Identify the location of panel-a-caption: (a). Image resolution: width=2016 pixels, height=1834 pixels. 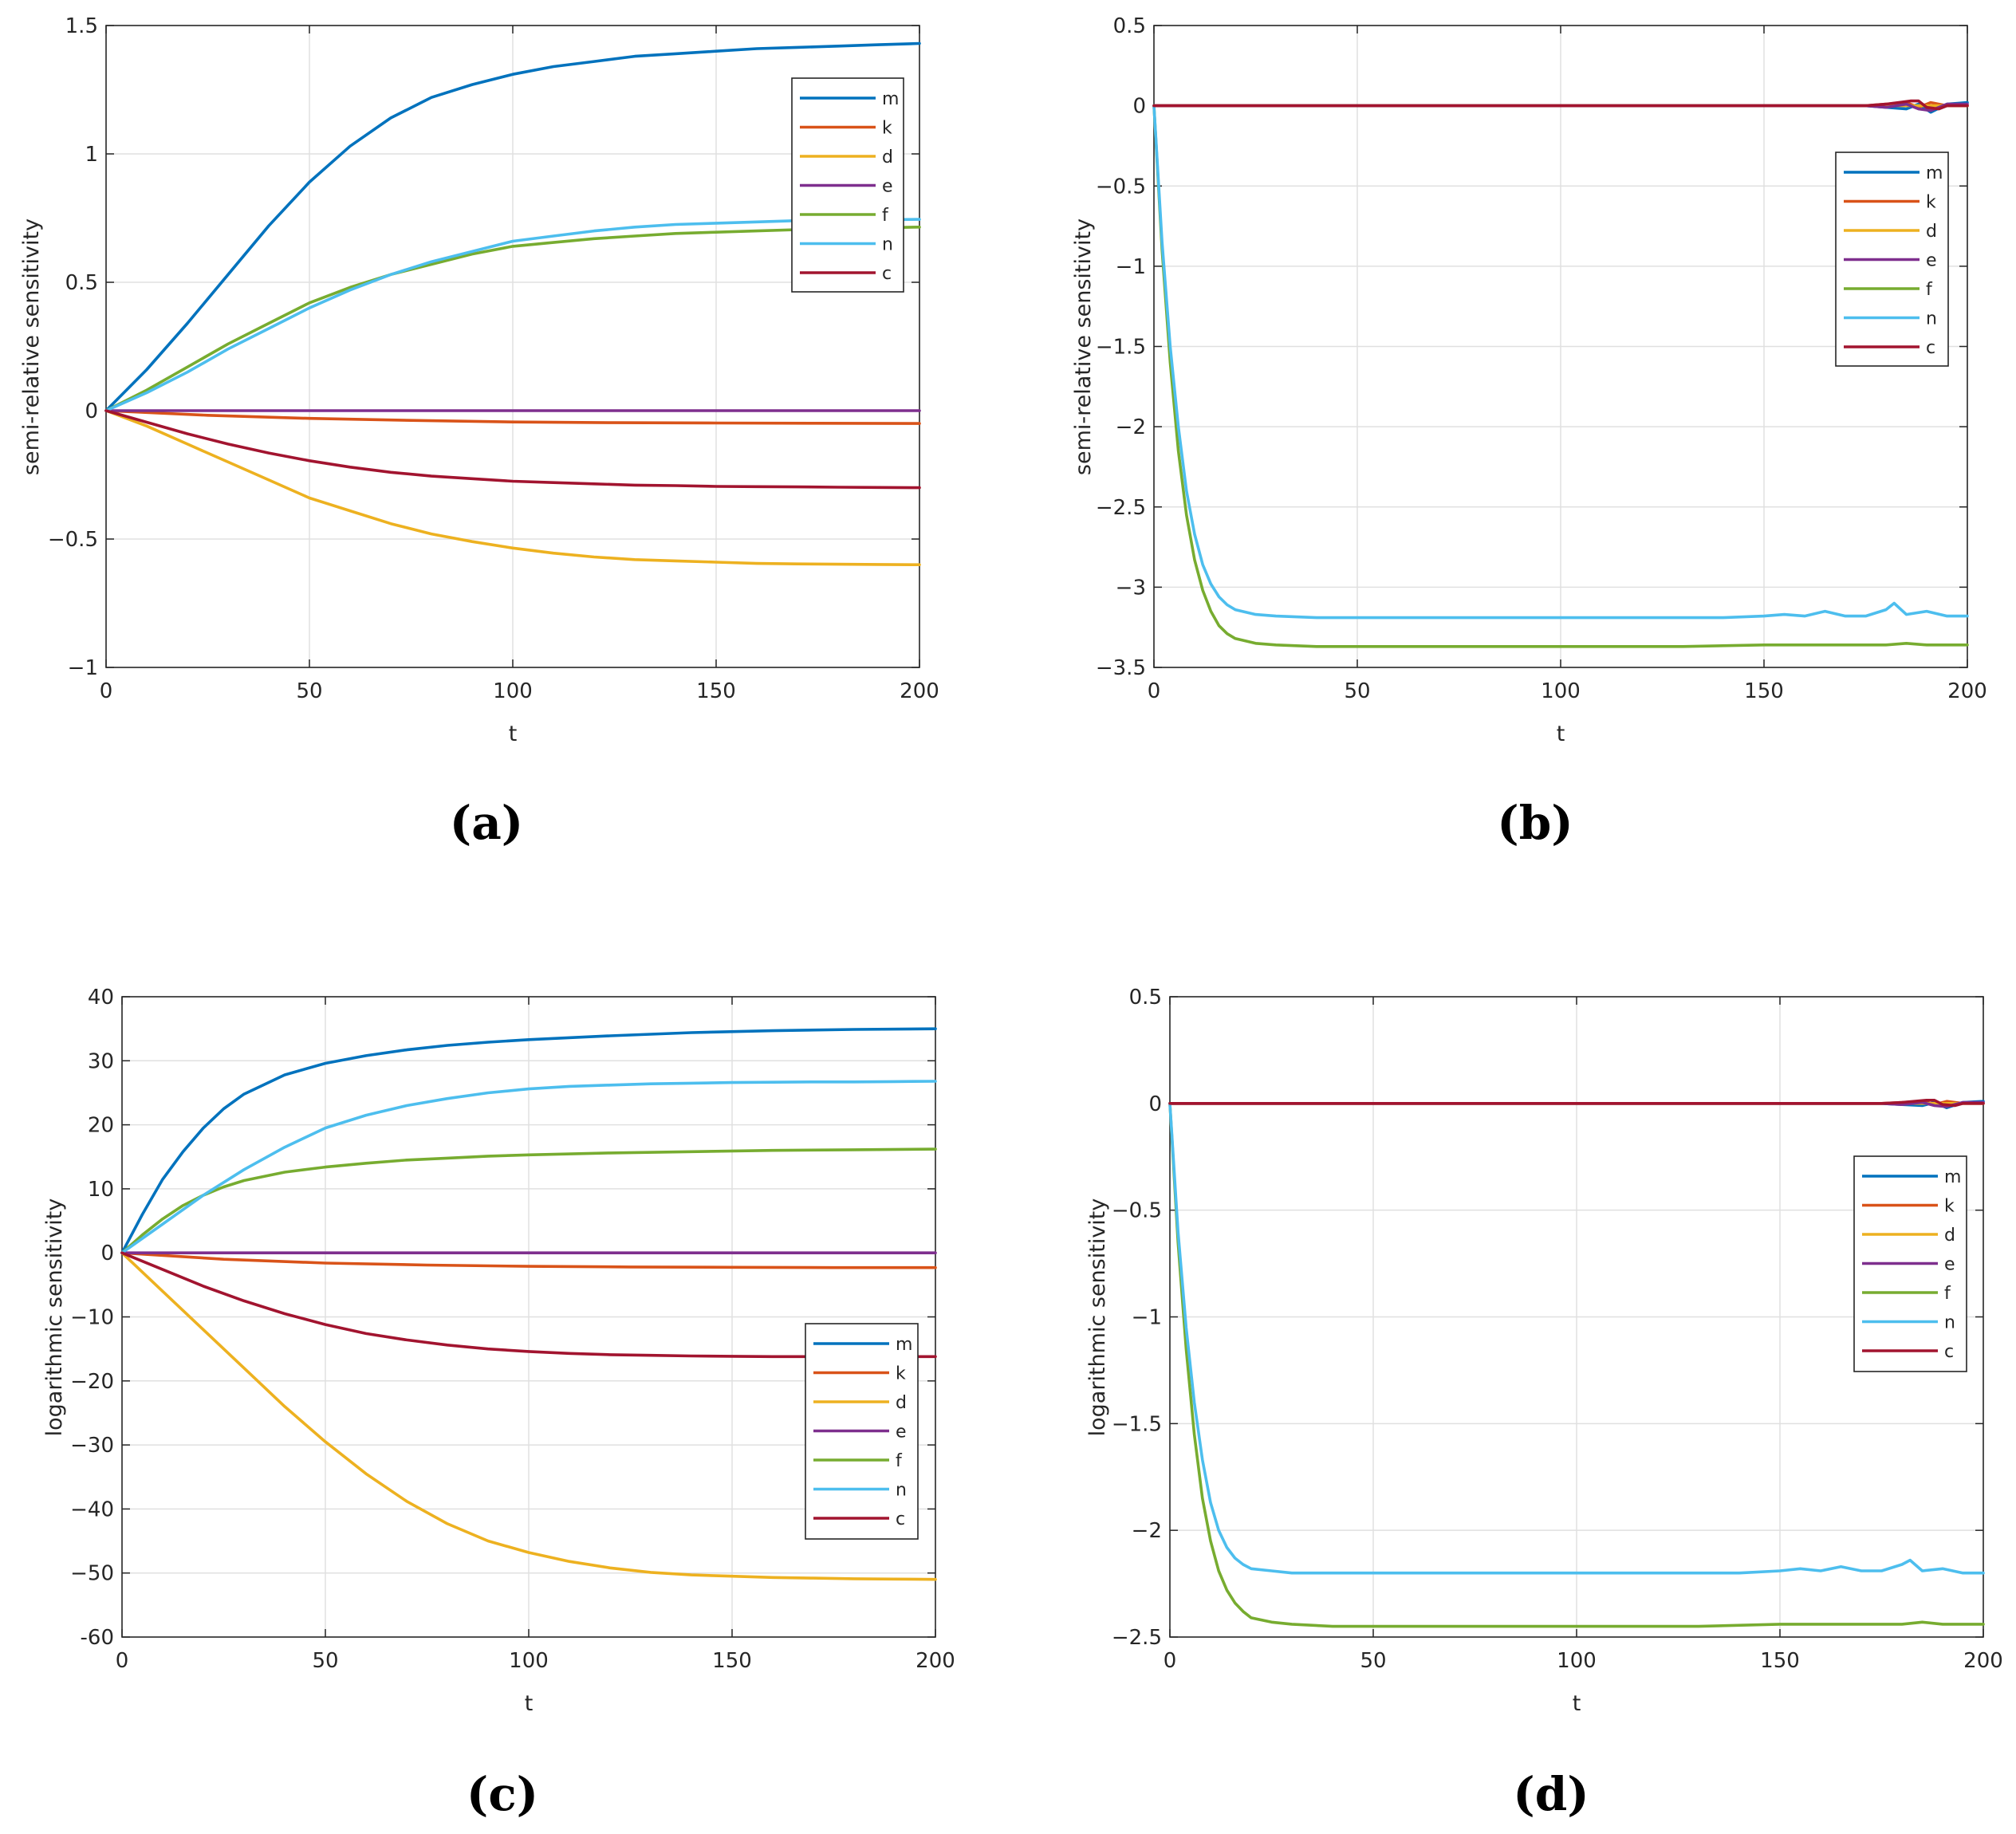
(486, 823).